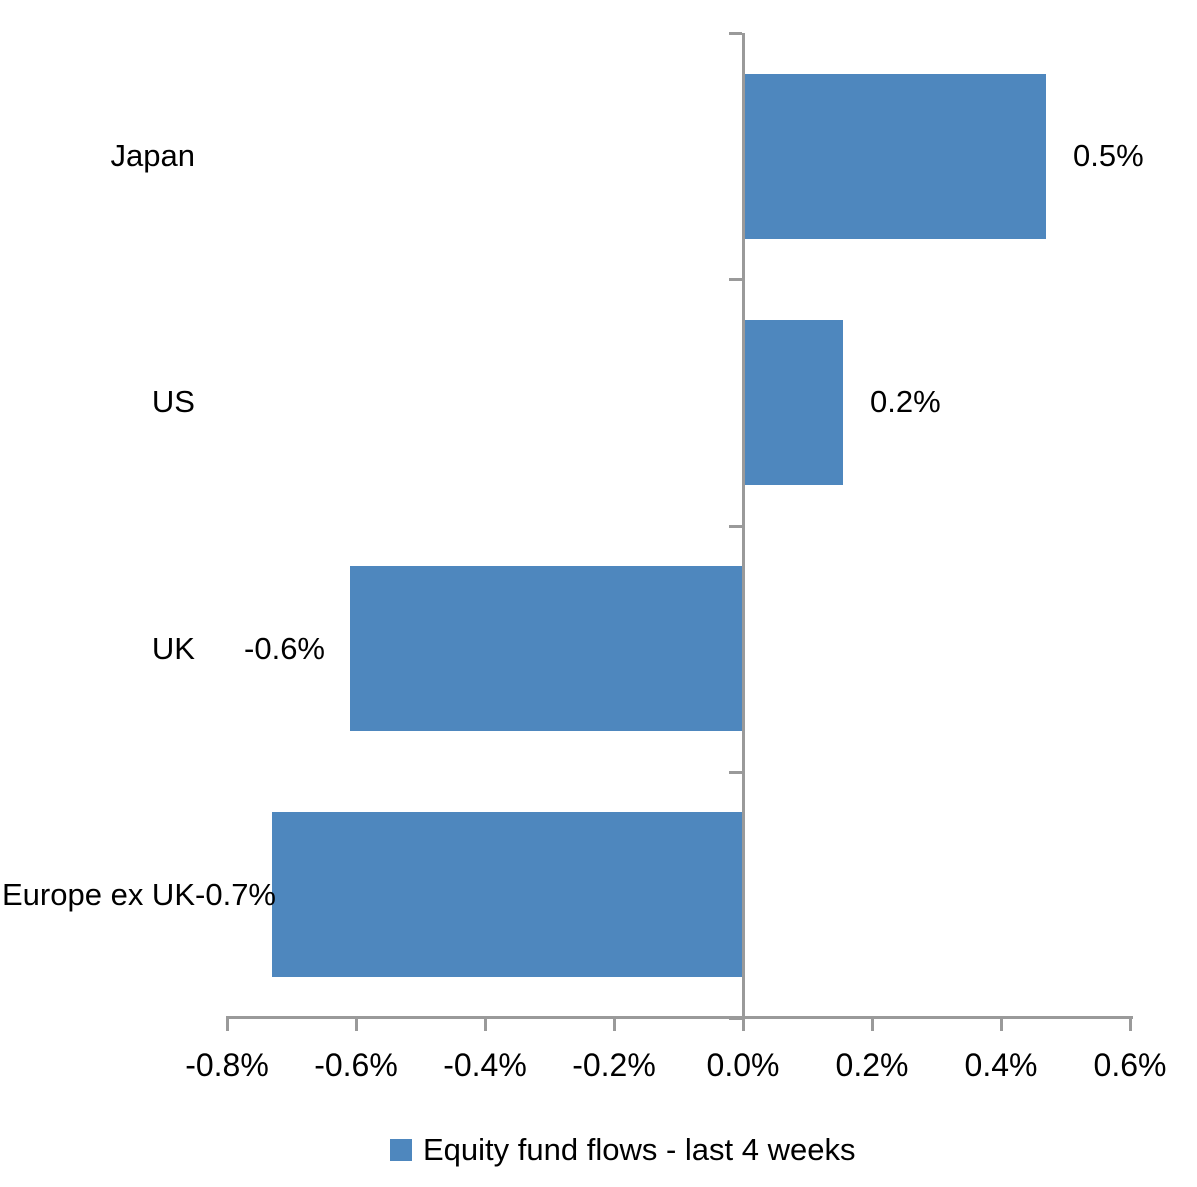  Describe the element at coordinates (1001, 1065) in the screenshot. I see `x-tick-label: 0.4%` at that location.